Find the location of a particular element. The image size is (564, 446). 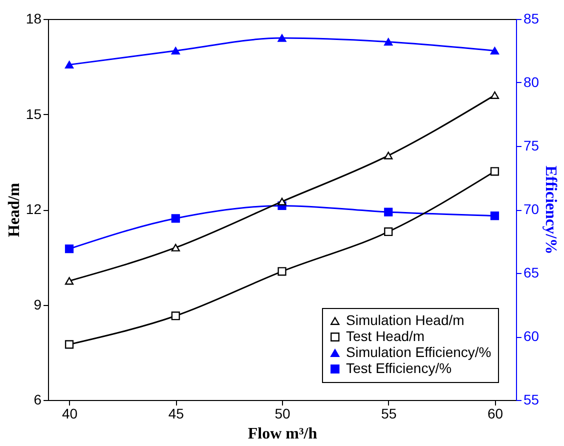

y-tick-label: 18 is located at coordinates (34, 18).